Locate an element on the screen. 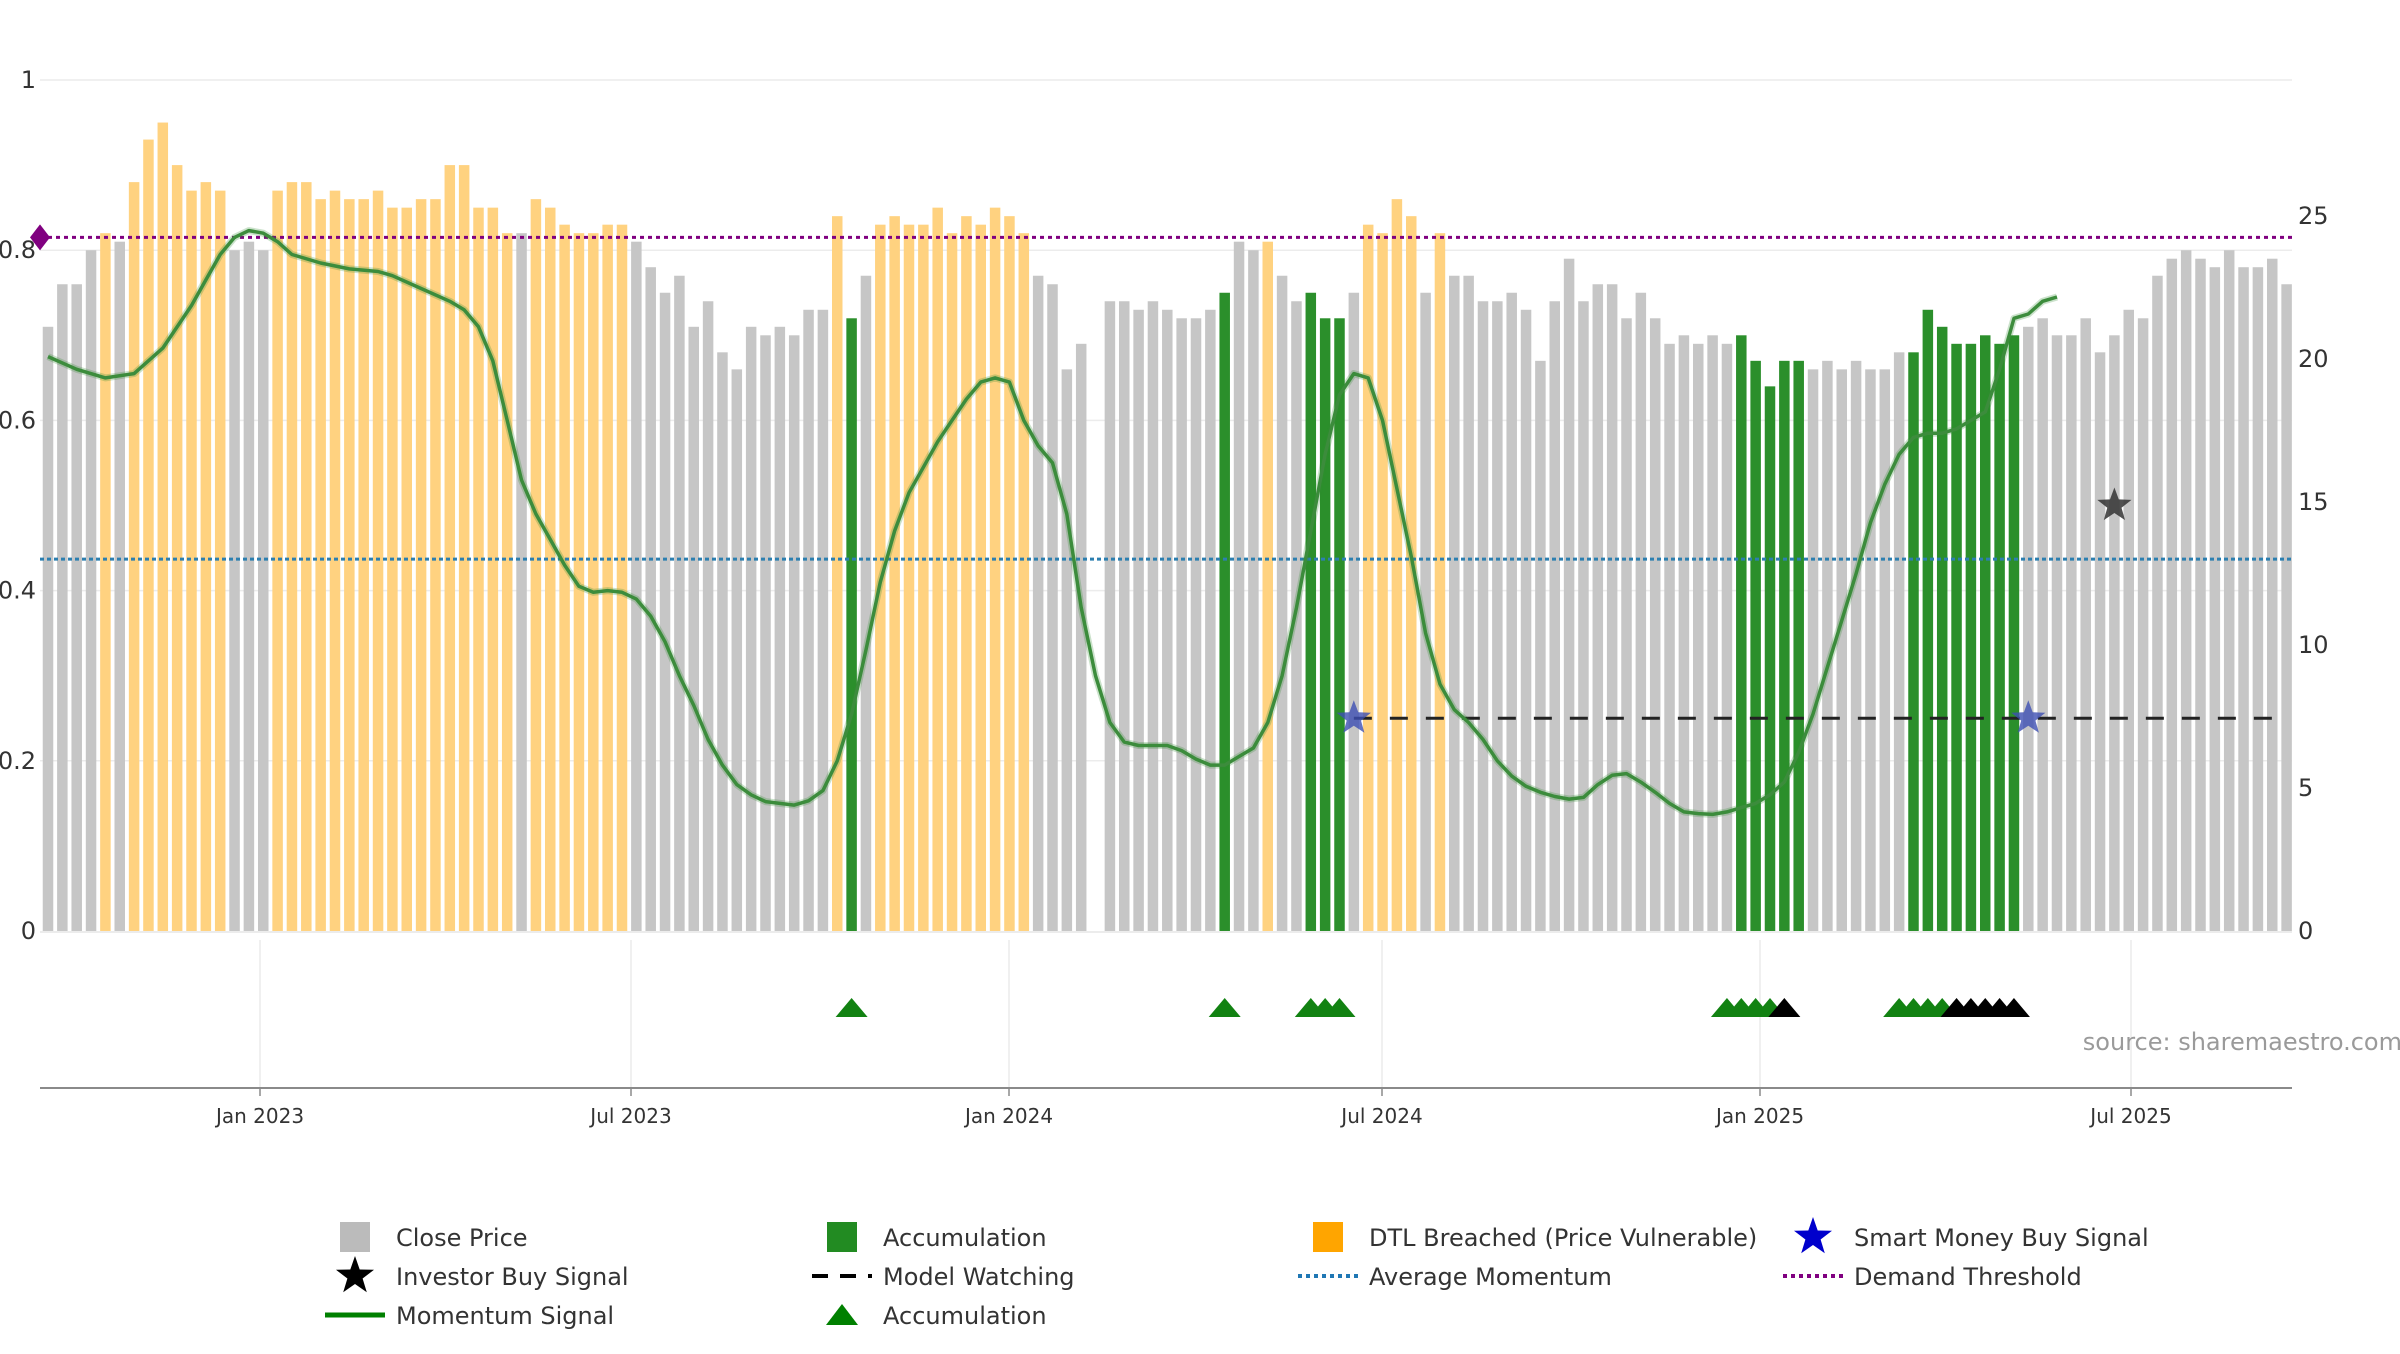  x-tick-label: Jul 2025 is located at coordinates (2129, 1116).